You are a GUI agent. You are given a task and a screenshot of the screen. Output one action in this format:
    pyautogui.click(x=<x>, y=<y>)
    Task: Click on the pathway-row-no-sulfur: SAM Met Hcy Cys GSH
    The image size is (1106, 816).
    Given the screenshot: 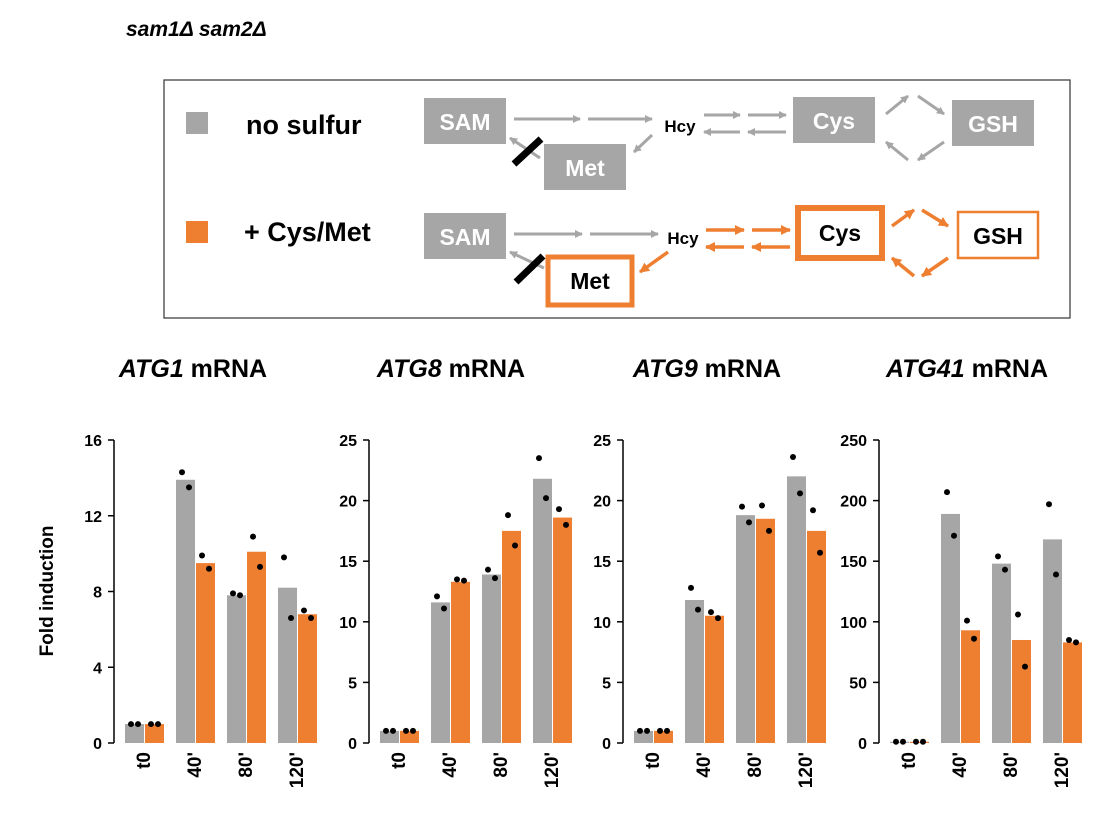 What is the action you would take?
    pyautogui.click(x=729, y=142)
    